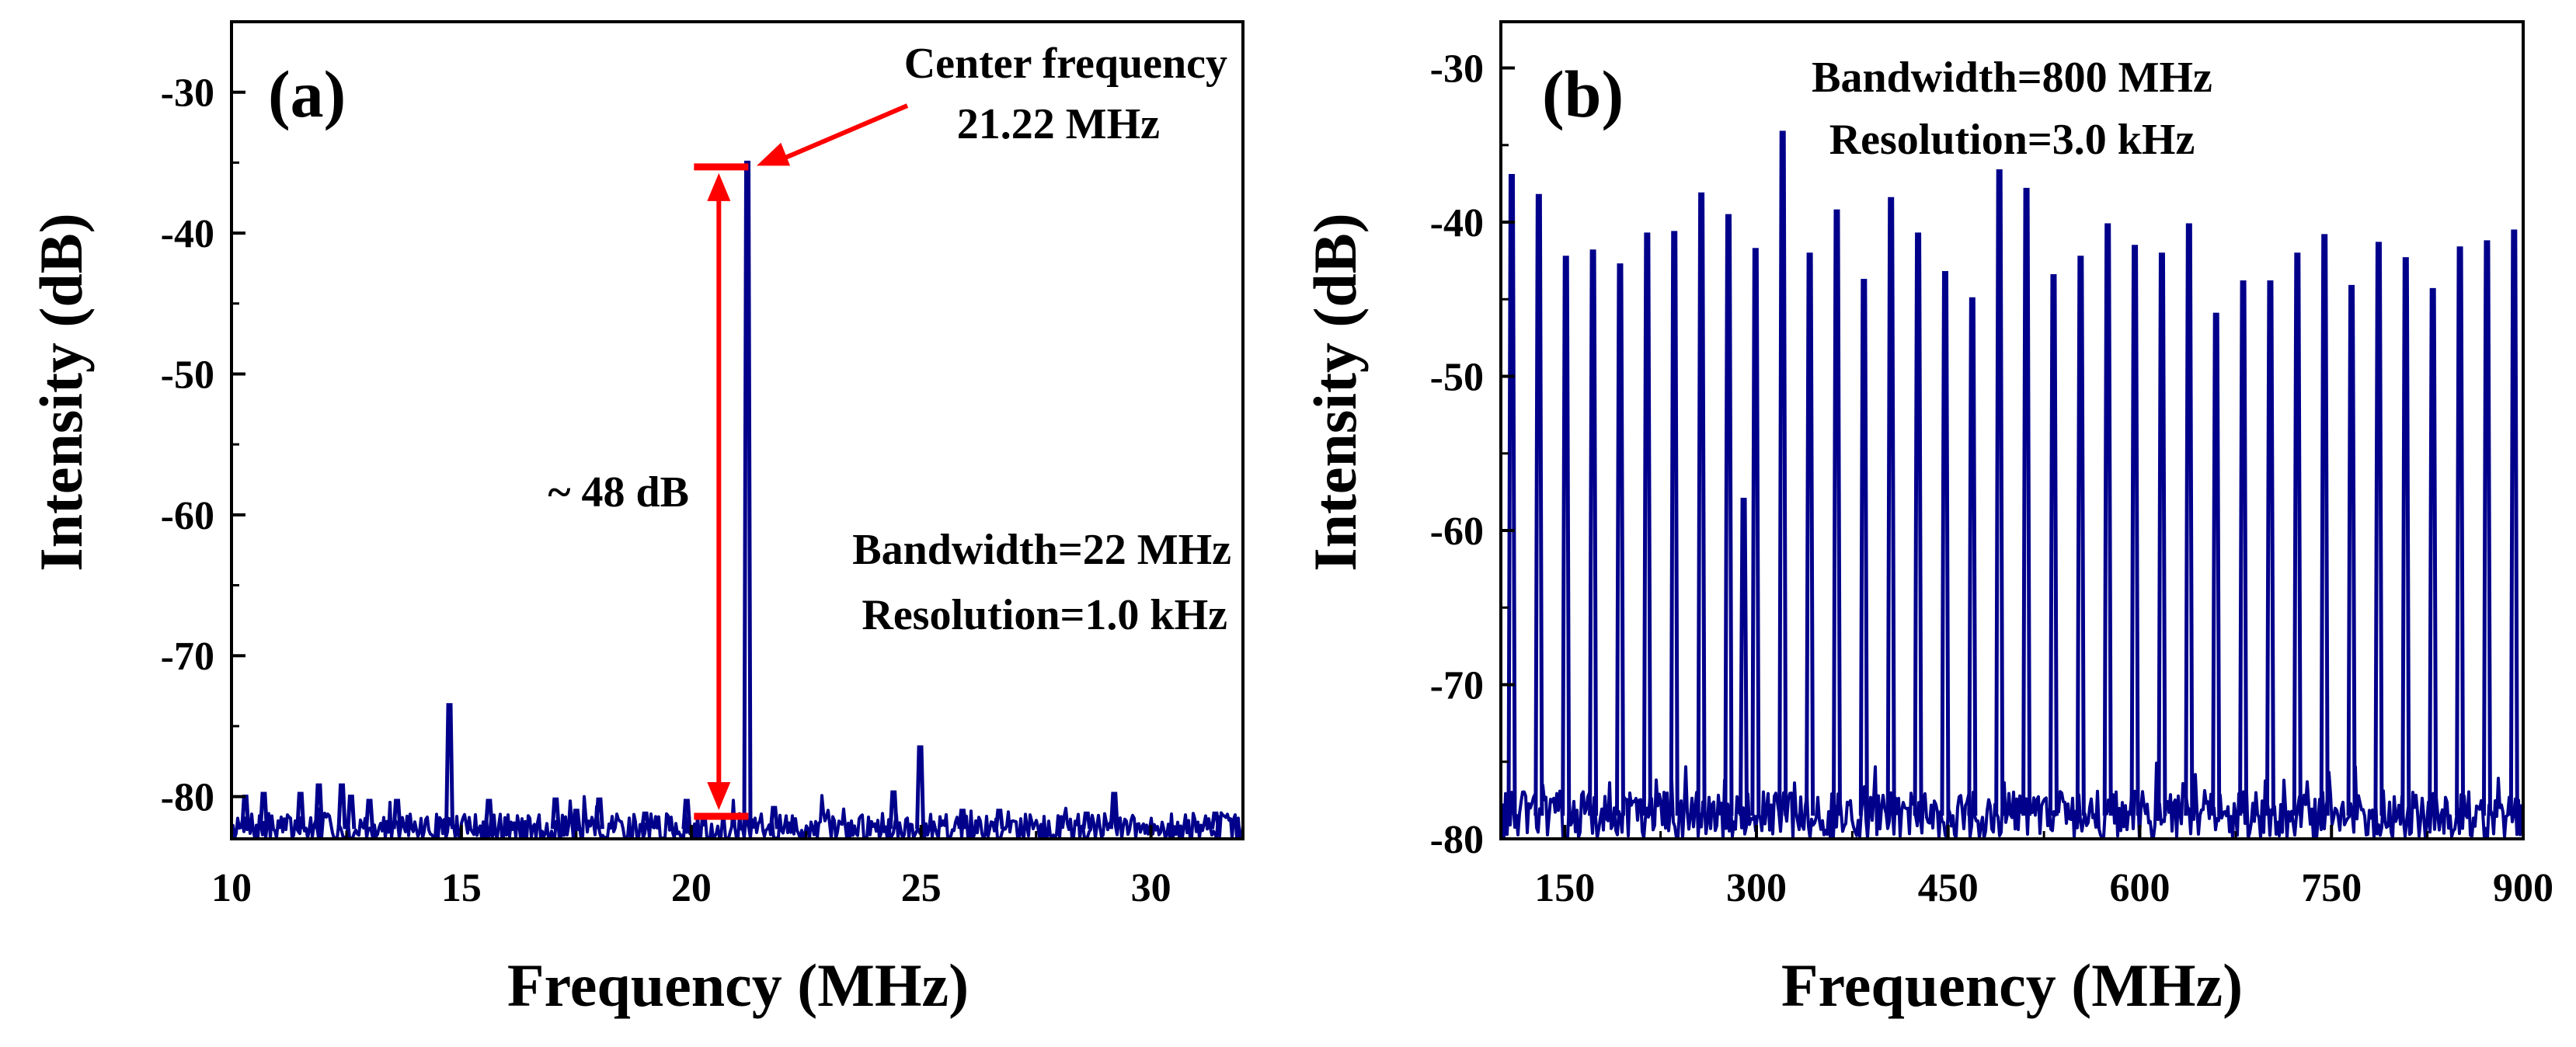 The width and height of the screenshot is (2576, 1047). I want to click on panel-a-label: (a), so click(307, 94).